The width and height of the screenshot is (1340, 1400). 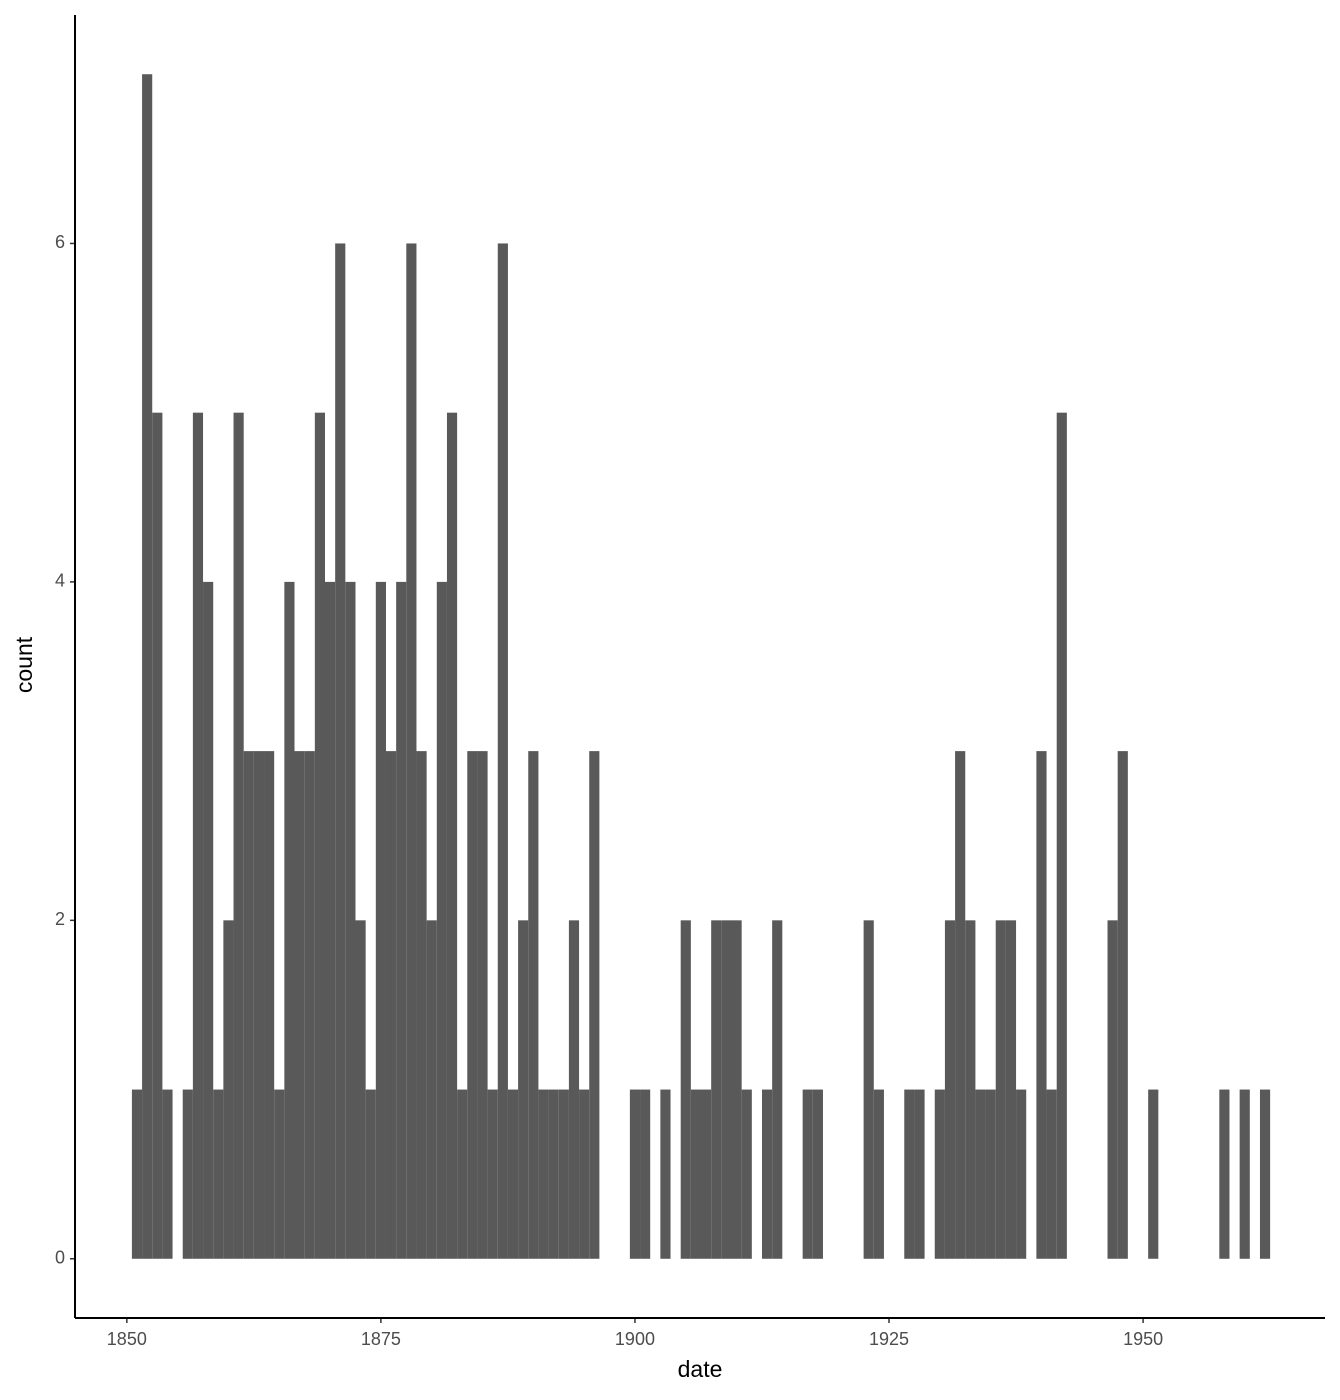 What do you see at coordinates (700, 1369) in the screenshot?
I see `x-axis-title: date` at bounding box center [700, 1369].